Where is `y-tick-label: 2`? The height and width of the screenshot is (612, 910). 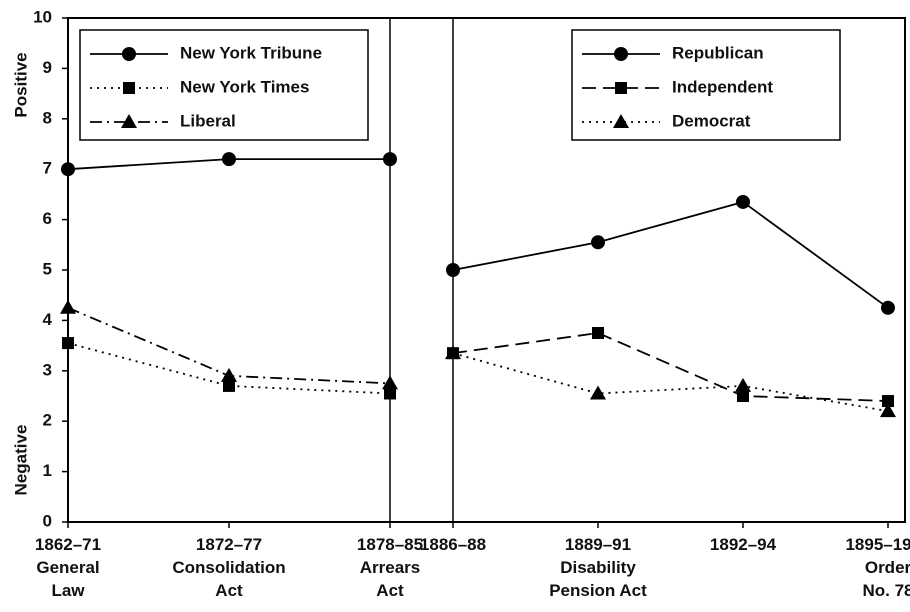 y-tick-label: 2 is located at coordinates (47, 420).